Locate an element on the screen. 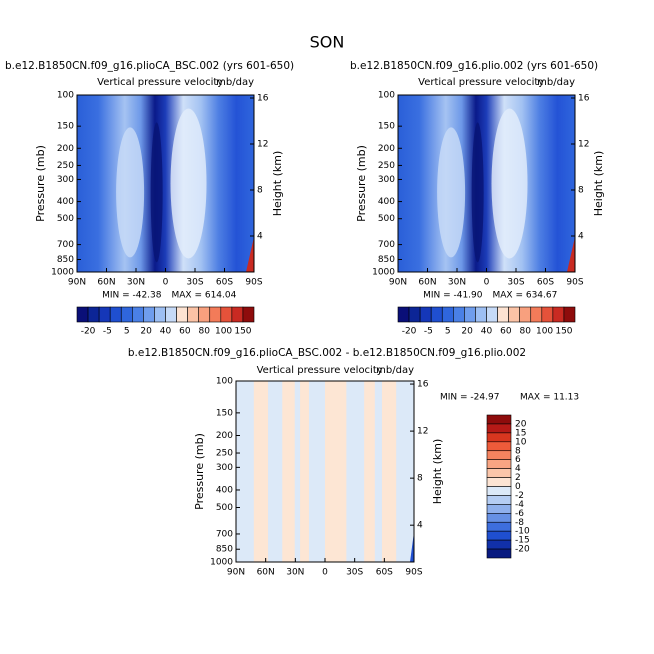  figure-title: SON is located at coordinates (327, 42).